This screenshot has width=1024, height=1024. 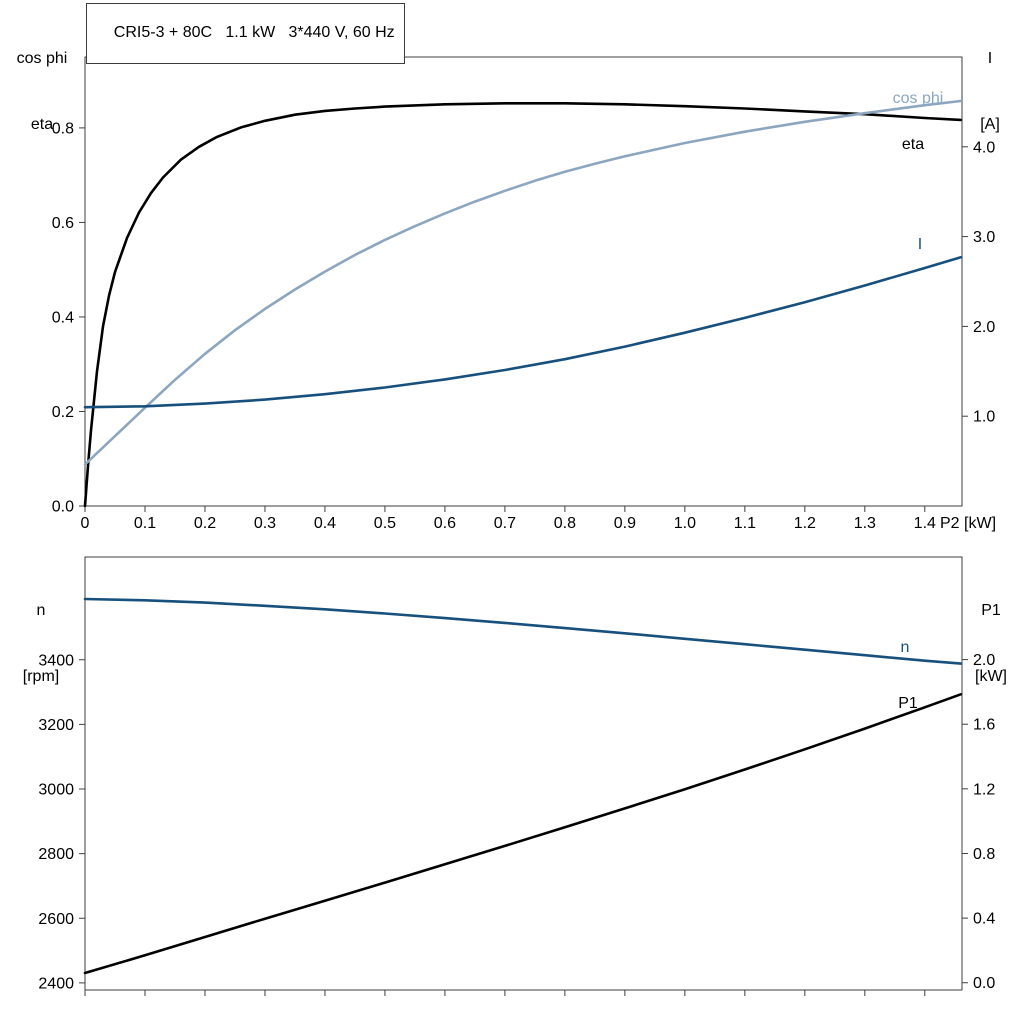 What do you see at coordinates (56, 660) in the screenshot?
I see `svg-text: 3400` at bounding box center [56, 660].